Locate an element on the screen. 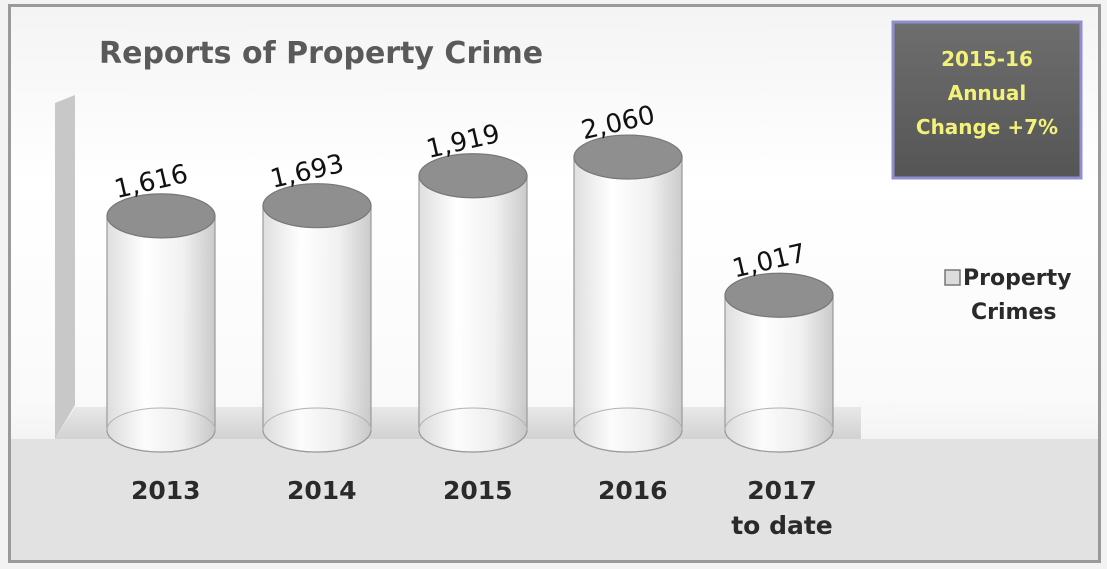 Image resolution: width=1107 pixels, height=569 pixels. category-label-2013: 2013 is located at coordinates (166, 490).